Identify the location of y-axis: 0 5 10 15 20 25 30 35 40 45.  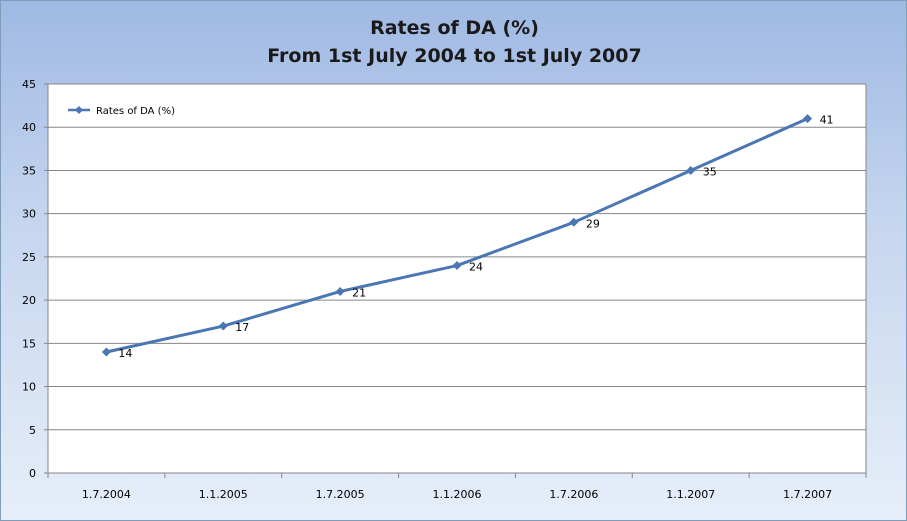
(35, 279).